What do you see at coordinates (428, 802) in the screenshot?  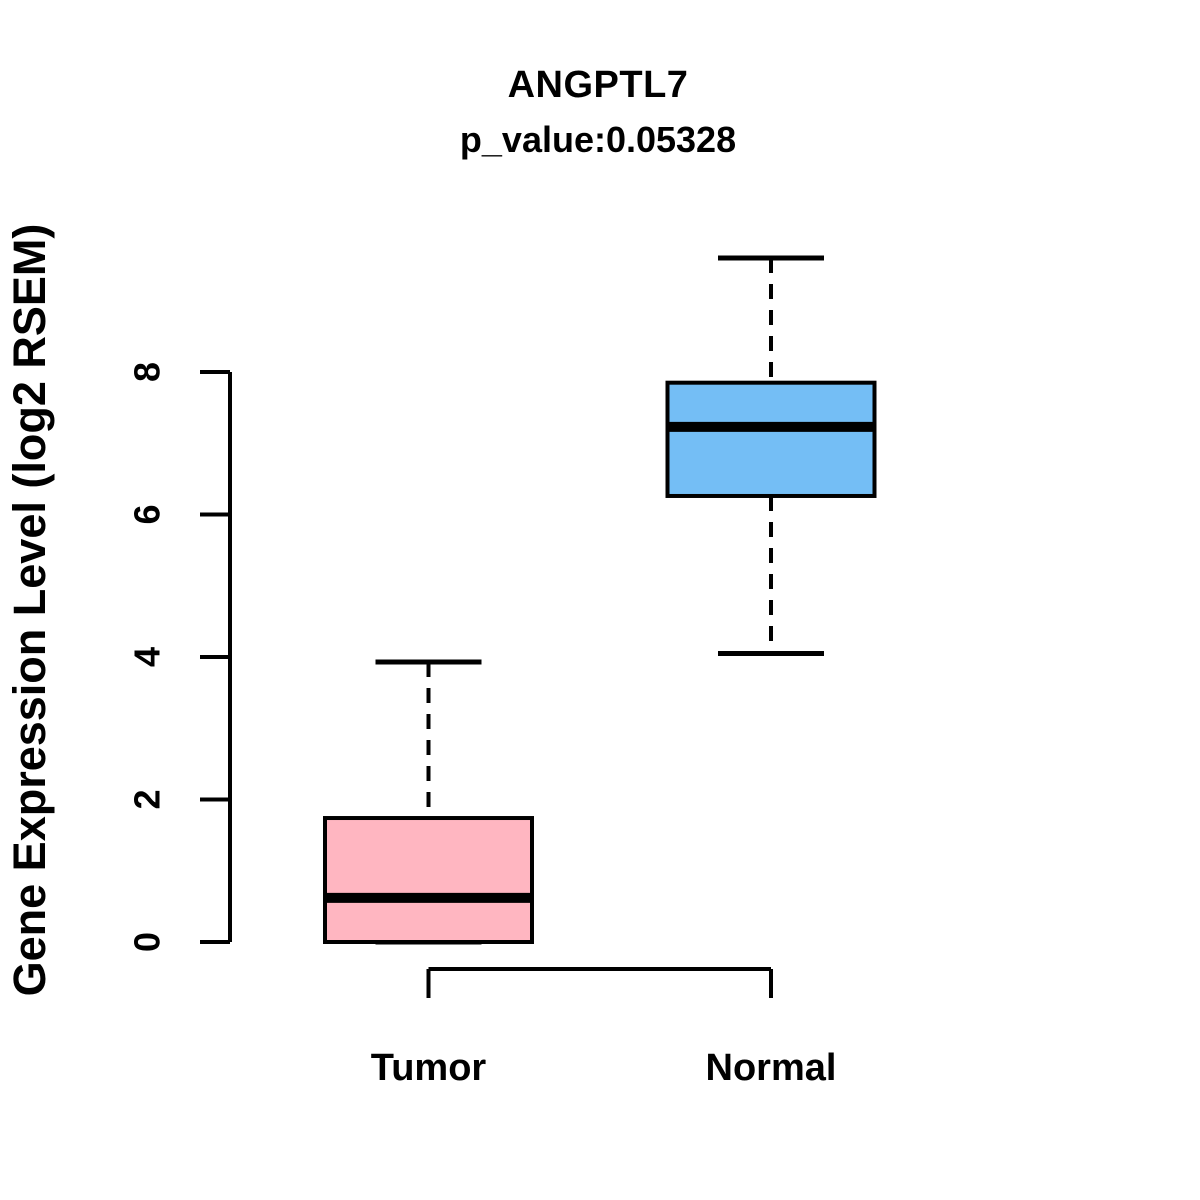 I see `box-group-tumor` at bounding box center [428, 802].